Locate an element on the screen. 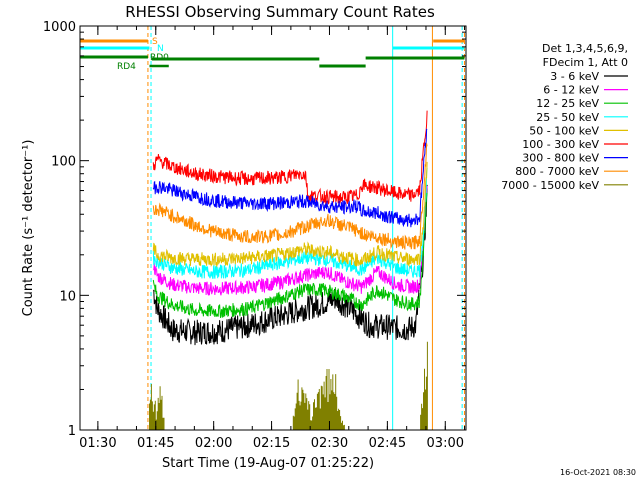 The width and height of the screenshot is (640, 480). series-line-50-100-kev is located at coordinates (290, 214).